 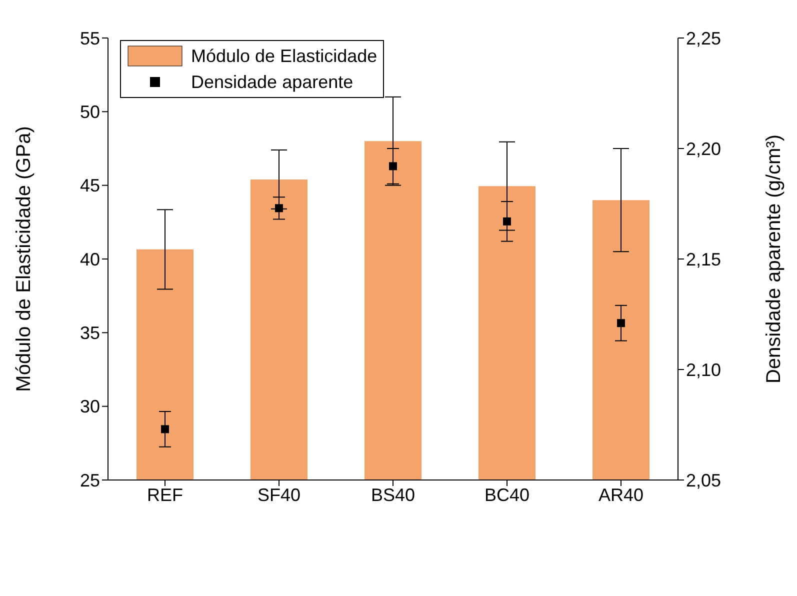 What do you see at coordinates (621, 494) in the screenshot?
I see `x-tick-label: AR40` at bounding box center [621, 494].